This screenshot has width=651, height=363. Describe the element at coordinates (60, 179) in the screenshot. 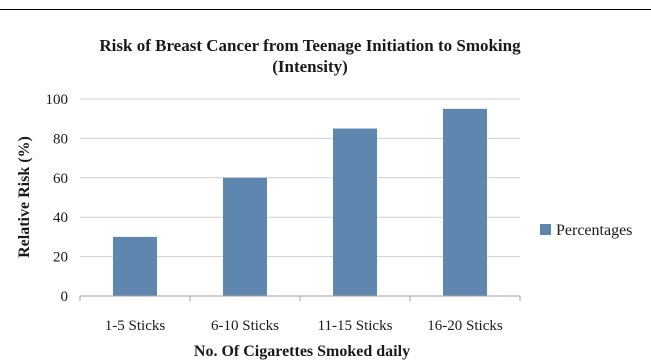

I see `y-tick-label: 60` at that location.